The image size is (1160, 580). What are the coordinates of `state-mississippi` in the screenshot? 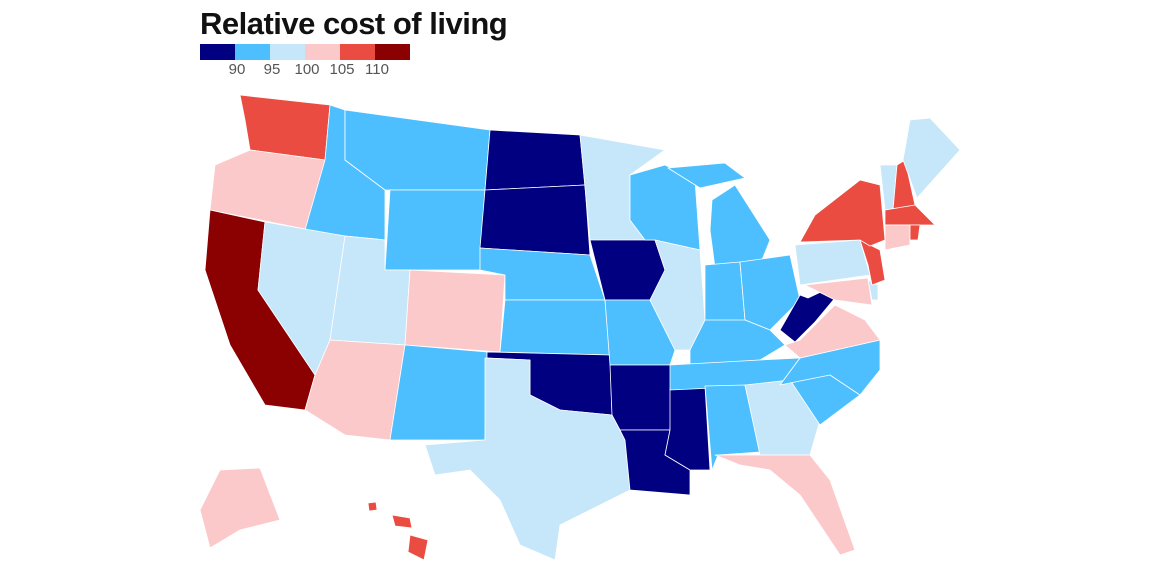 It's located at (687, 428).